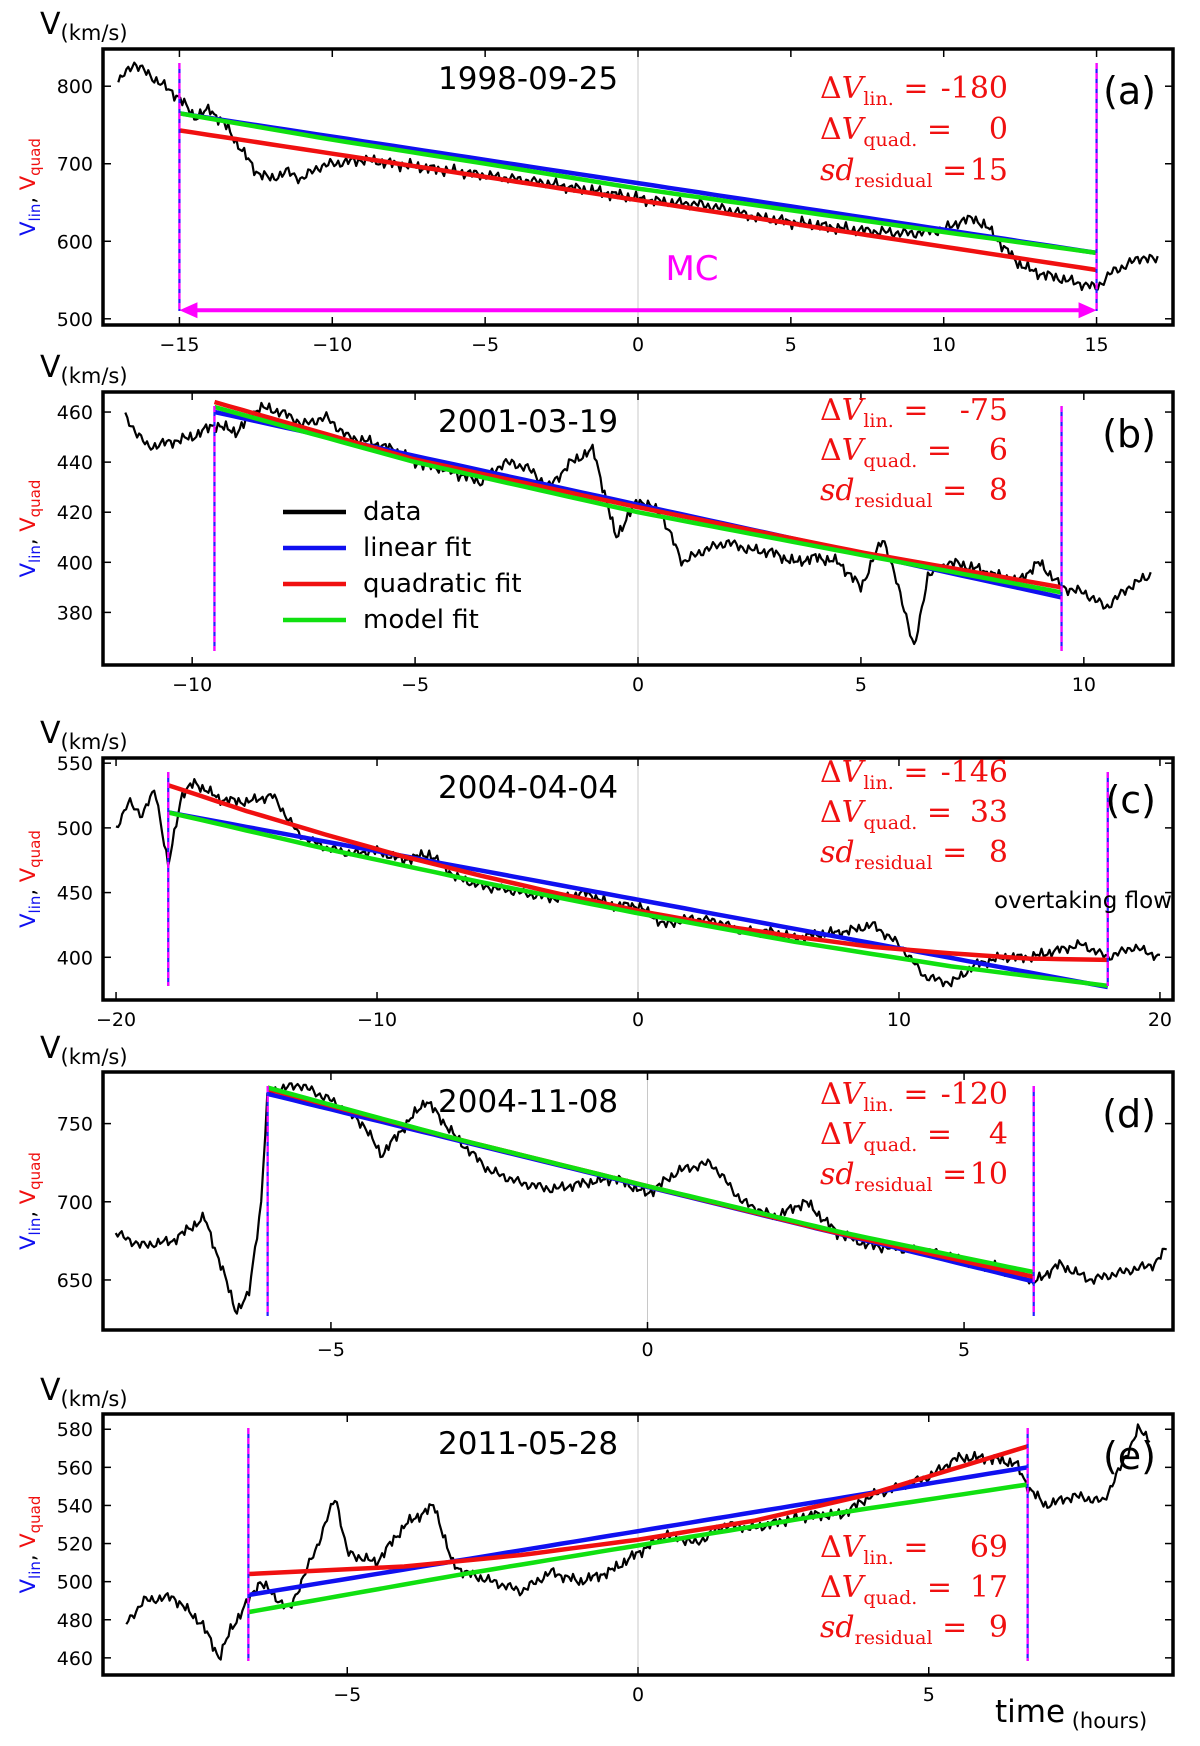  I want to click on delta-v-lin-value: -146, so click(974, 772).